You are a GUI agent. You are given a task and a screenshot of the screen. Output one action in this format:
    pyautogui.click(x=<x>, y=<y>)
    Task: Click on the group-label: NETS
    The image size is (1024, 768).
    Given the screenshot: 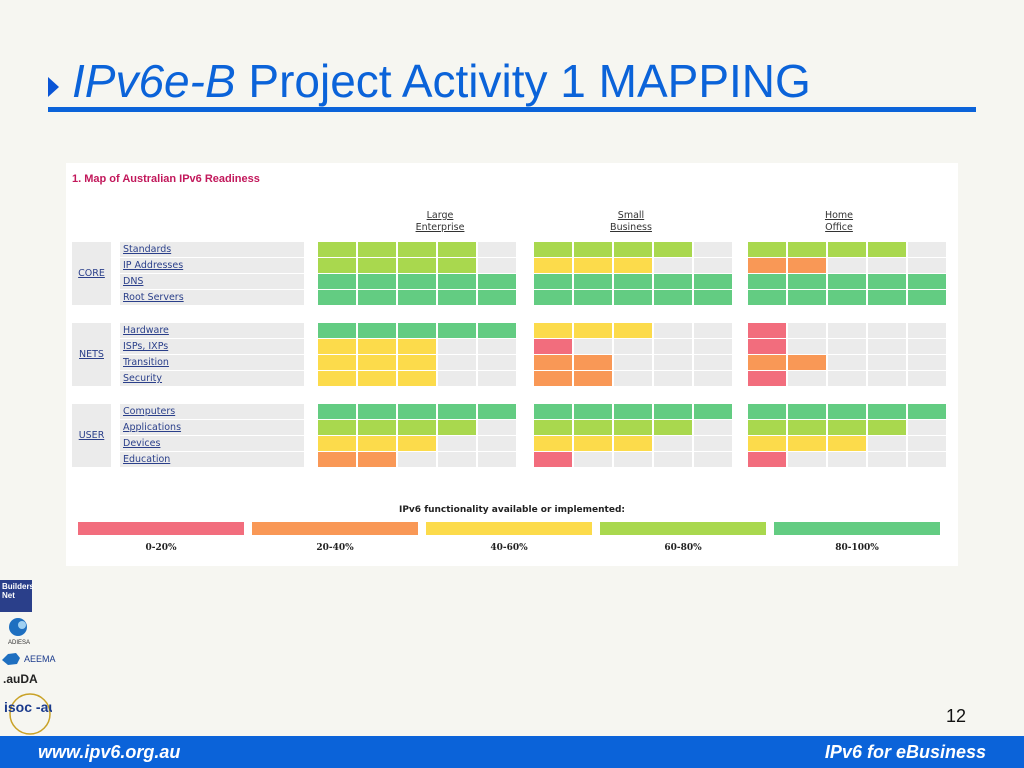 What is the action you would take?
    pyautogui.click(x=91, y=354)
    